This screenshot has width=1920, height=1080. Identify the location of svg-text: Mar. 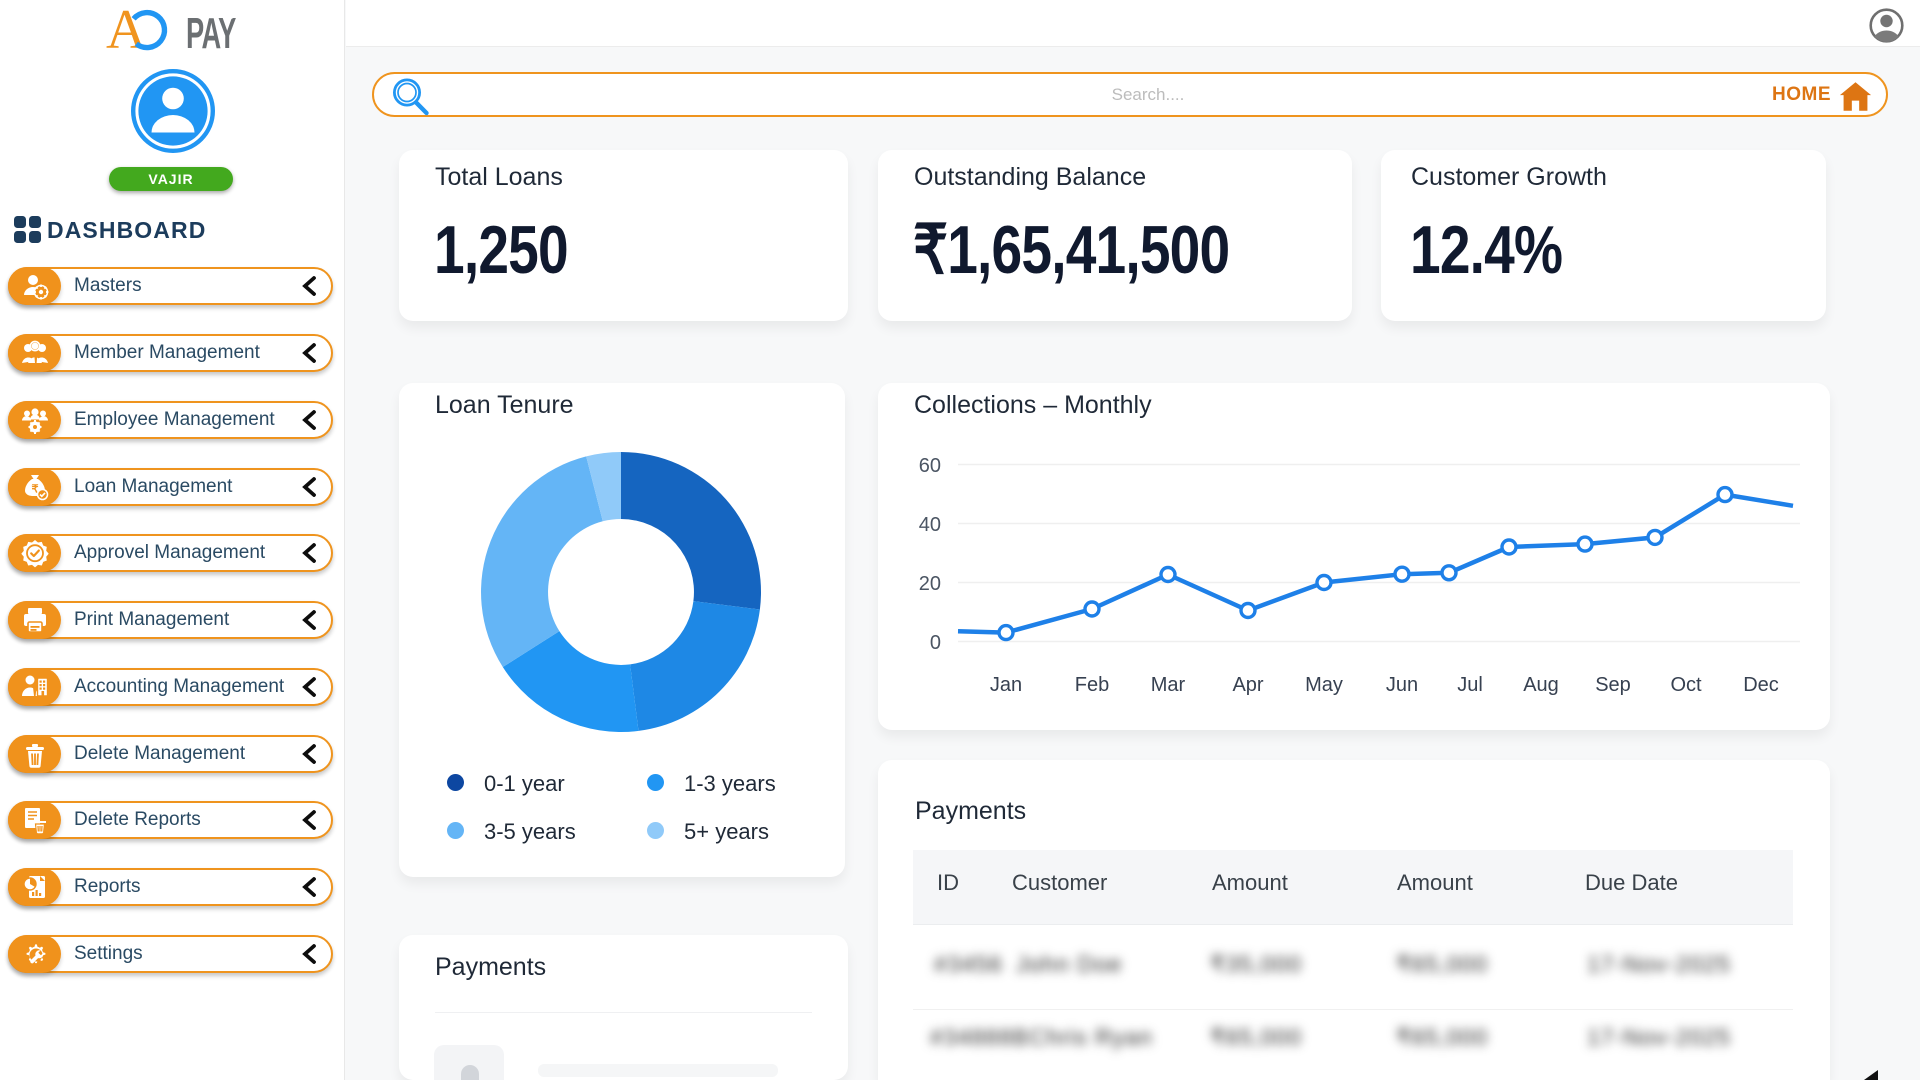
(1168, 685).